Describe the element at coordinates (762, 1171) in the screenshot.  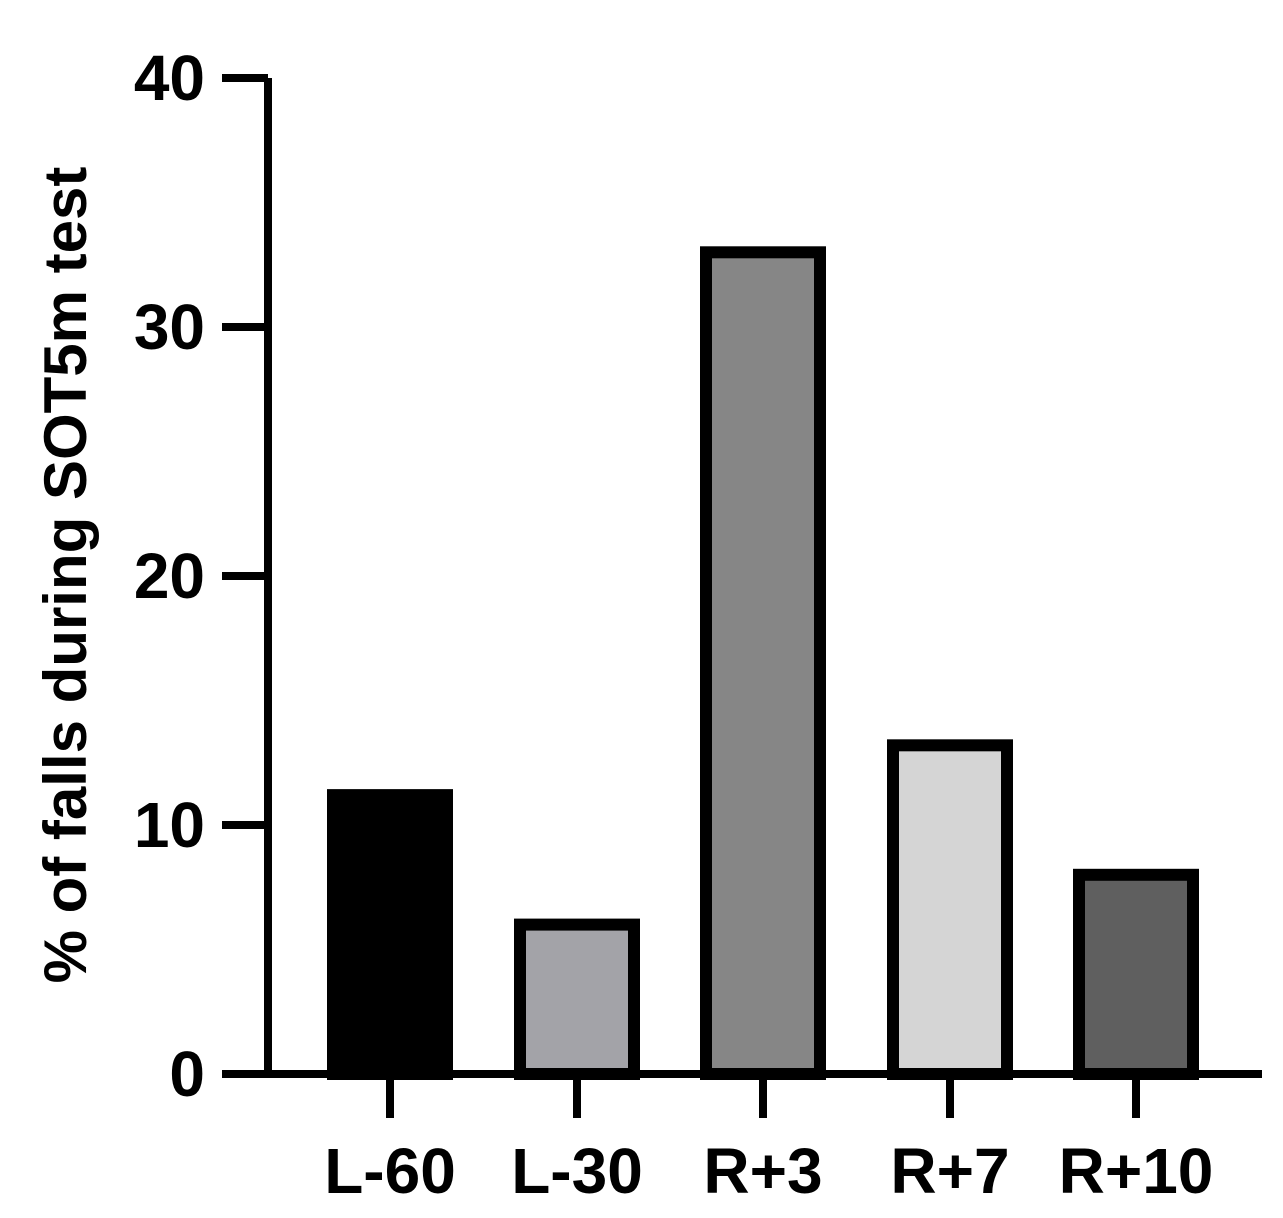
I see `x-tick-label: R+3` at that location.